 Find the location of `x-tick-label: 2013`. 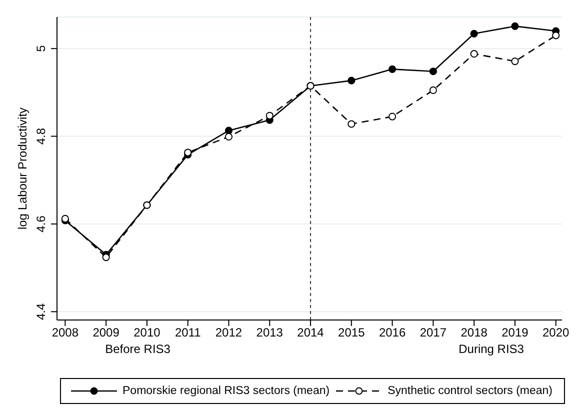

x-tick-label: 2013 is located at coordinates (270, 333).